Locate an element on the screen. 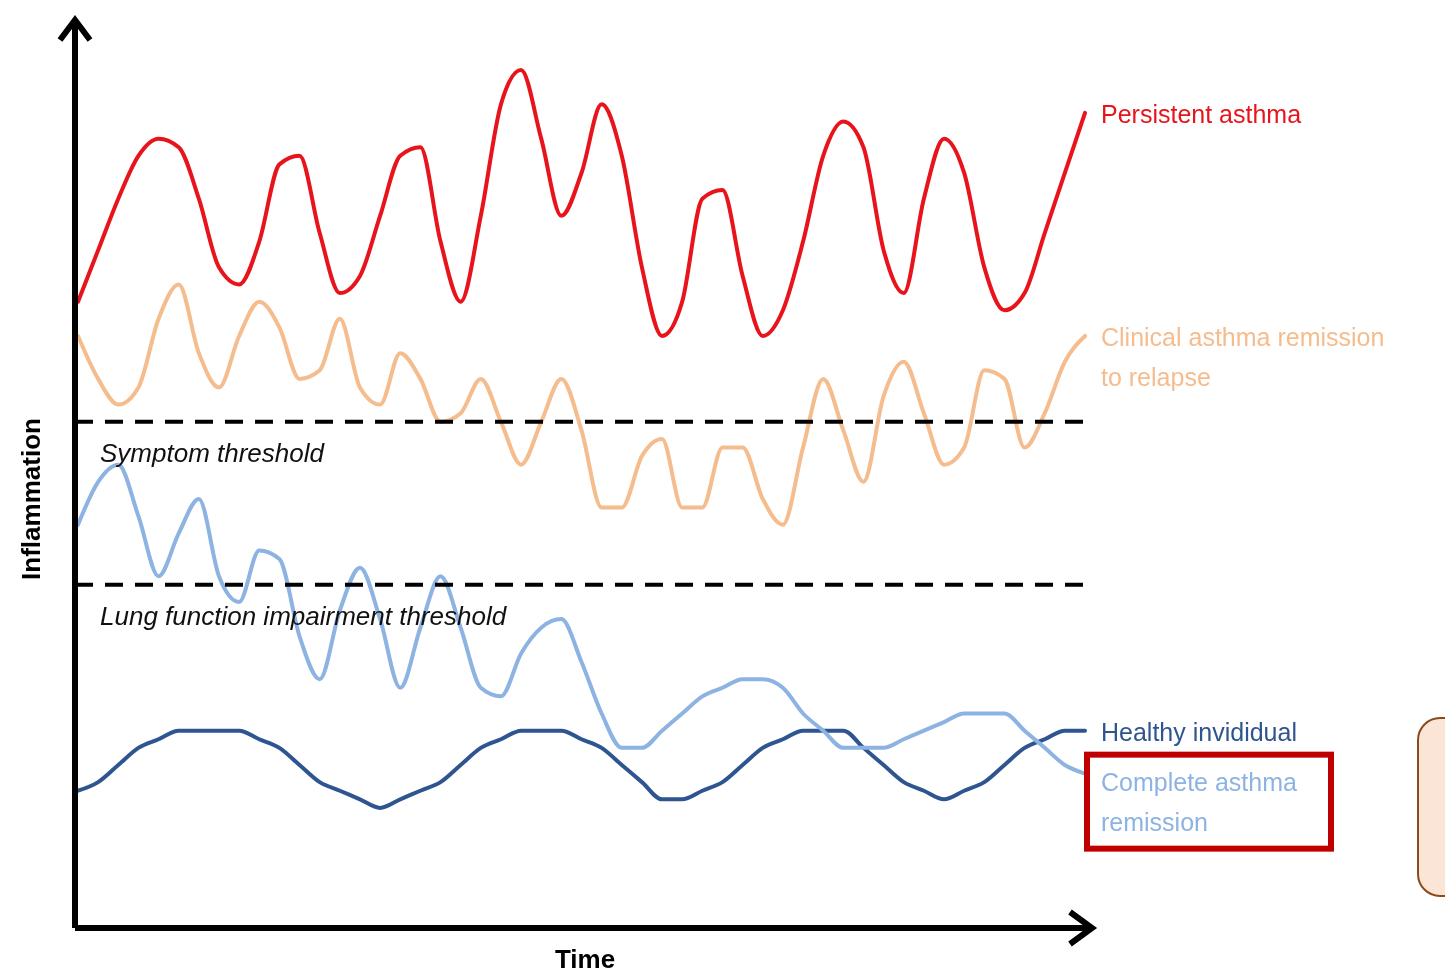  series-label: Complete asthma remission is located at coordinates (1199, 801).